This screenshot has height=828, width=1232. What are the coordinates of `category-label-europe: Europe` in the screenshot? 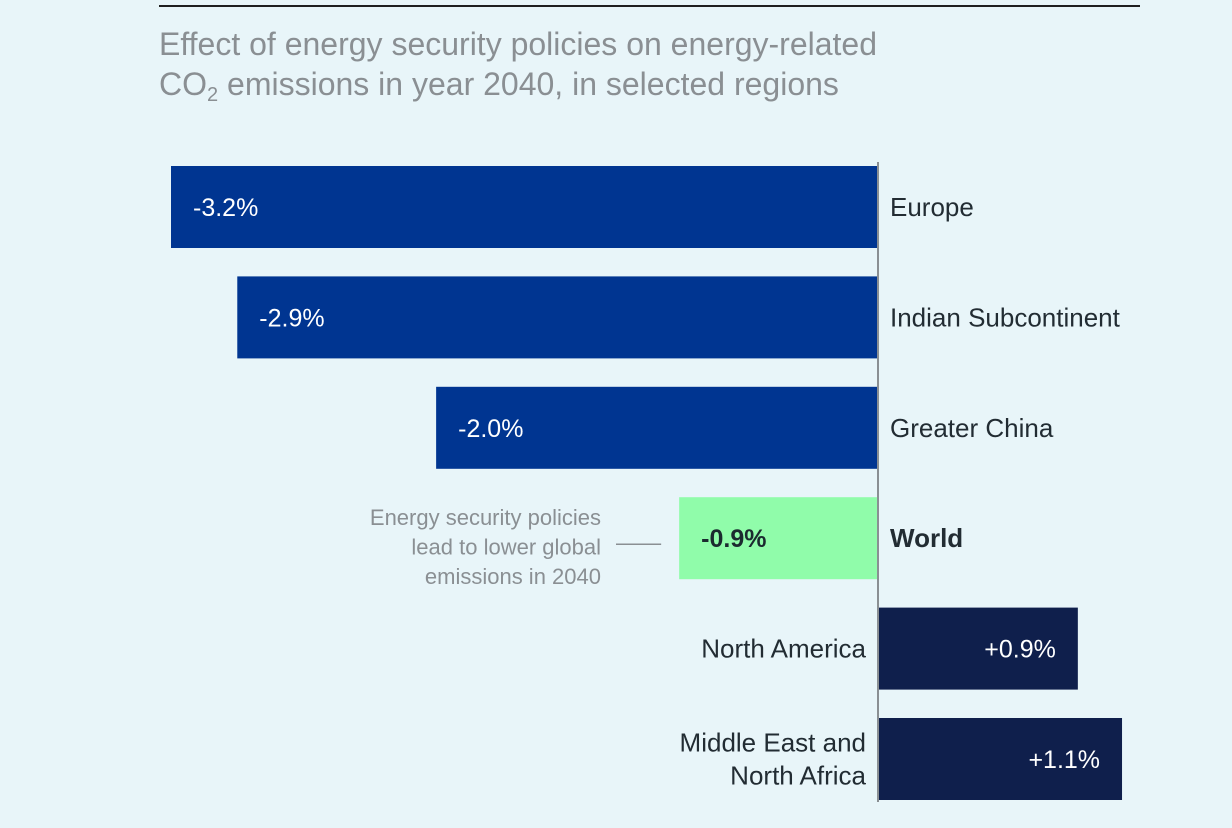 It's located at (932, 207).